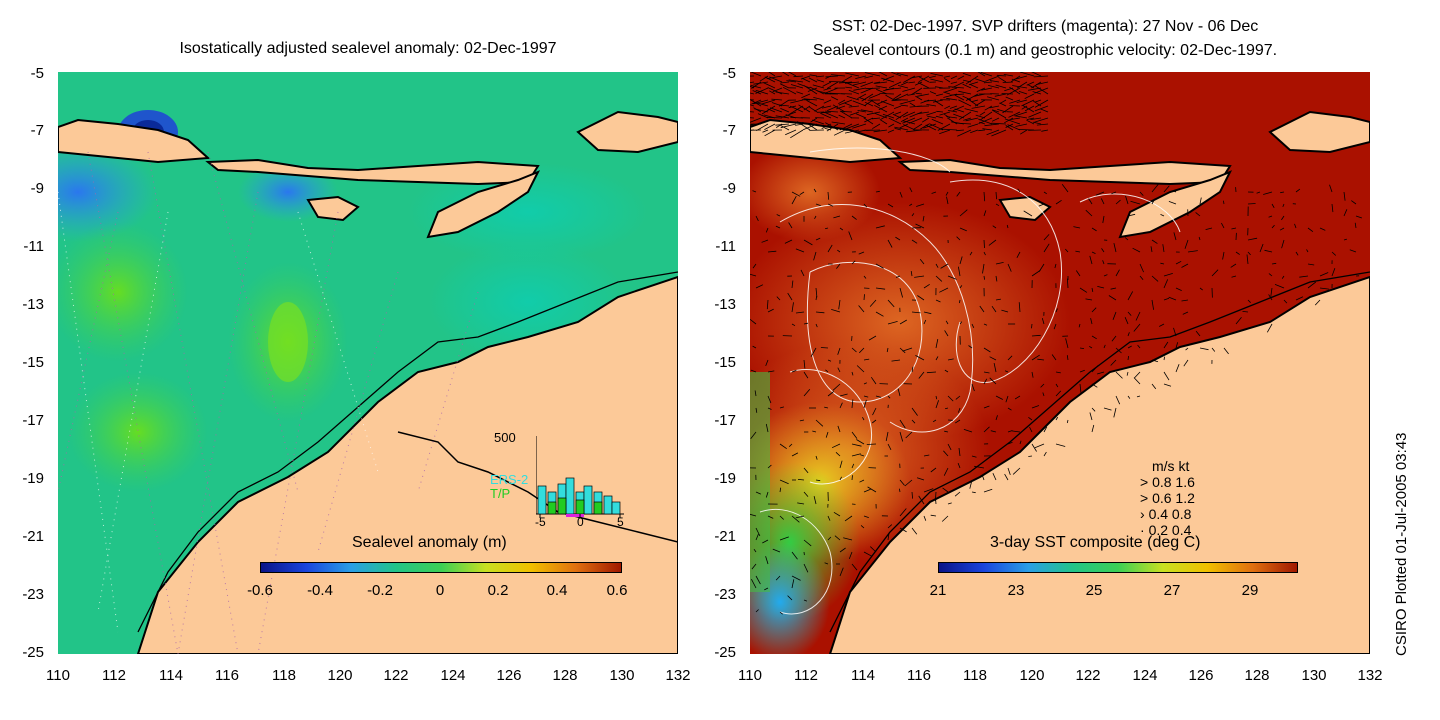 The image size is (1440, 720). What do you see at coordinates (505, 437) in the screenshot?
I see `inset-ymax-label: 500` at bounding box center [505, 437].